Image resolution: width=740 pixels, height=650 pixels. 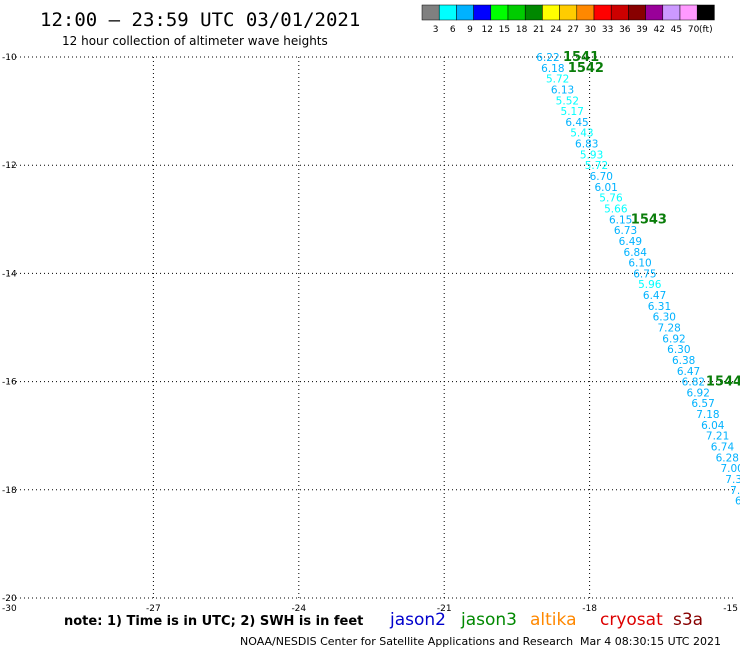 What do you see at coordinates (552, 69) in the screenshot?
I see `wave-height-point: 6.18` at bounding box center [552, 69].